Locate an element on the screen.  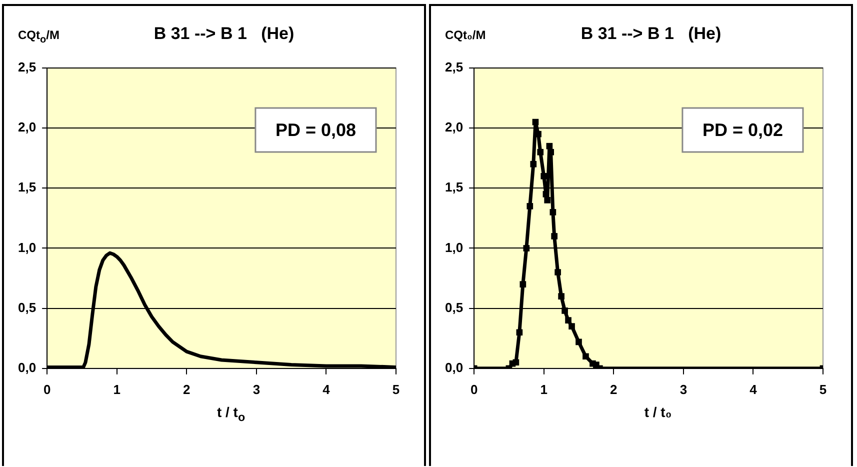
x-axis-title: t / t$_{o}$ is located at coordinates (231, 414).